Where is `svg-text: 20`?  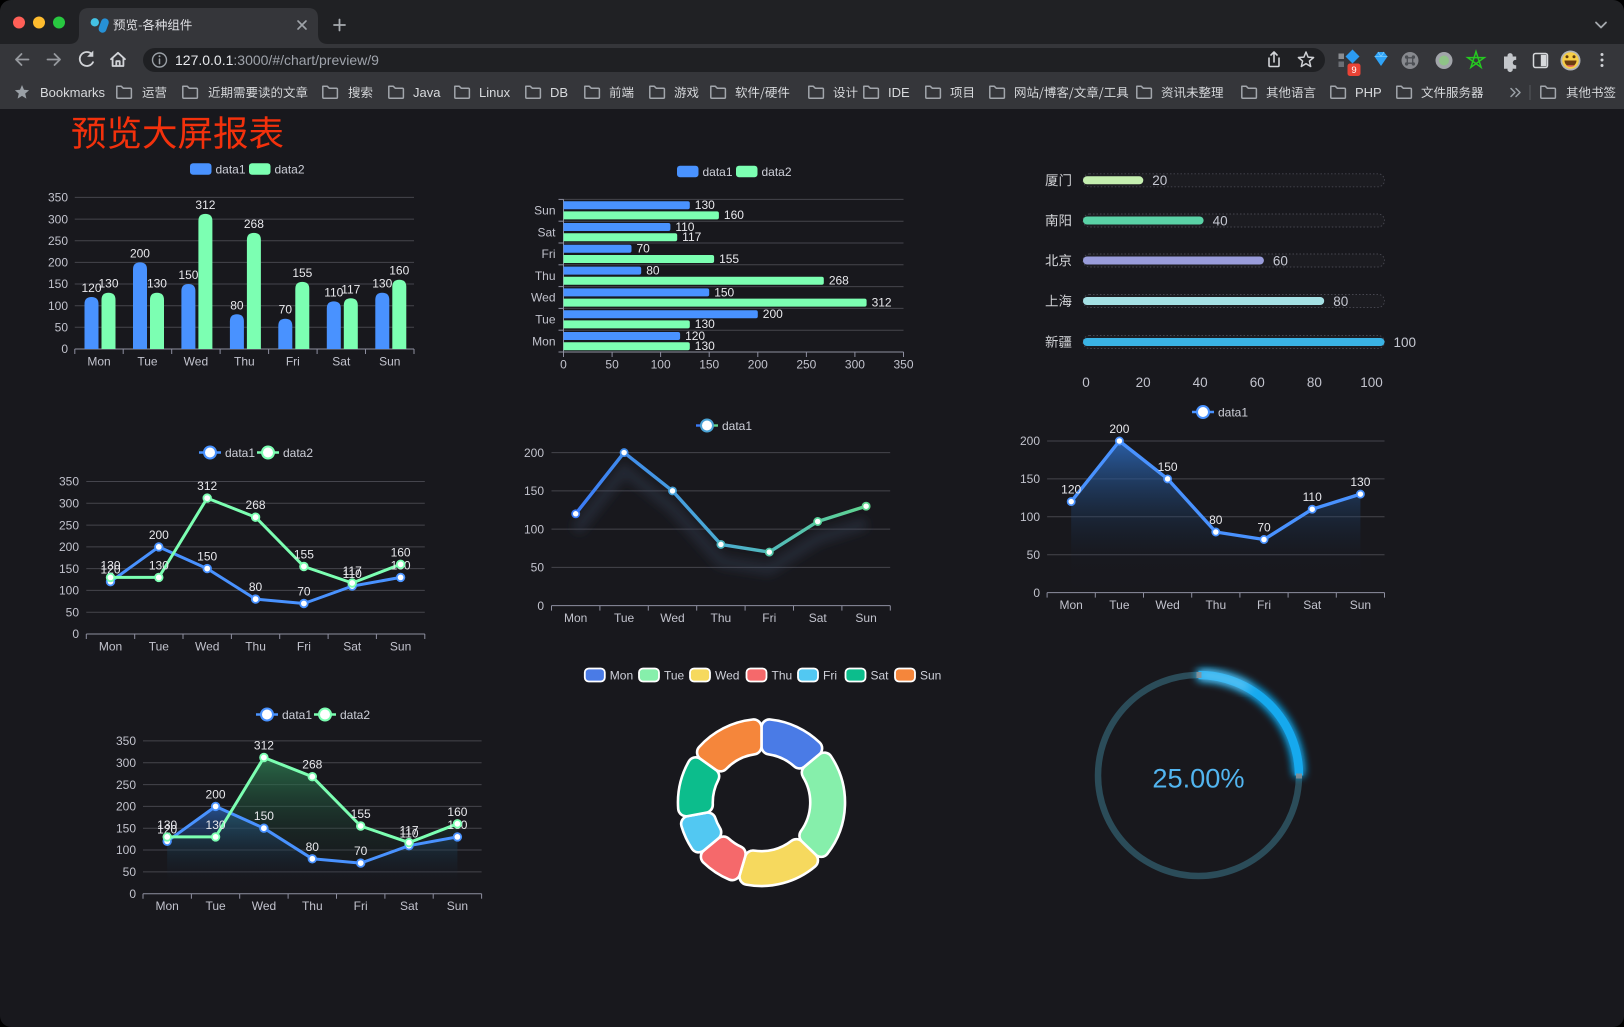 svg-text: 20 is located at coordinates (1159, 180).